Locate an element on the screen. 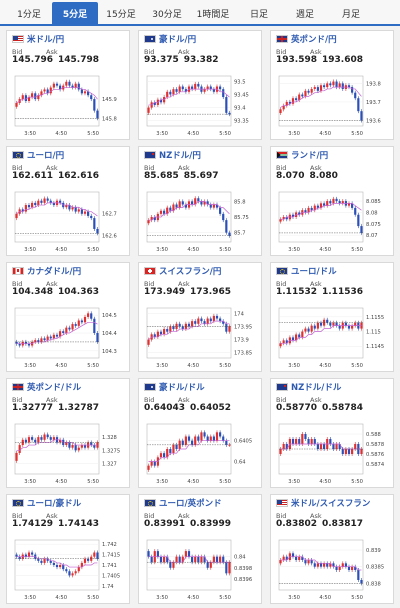 The width and height of the screenshot is (400, 608). y-tick-label: 8.07 is located at coordinates (372, 236).